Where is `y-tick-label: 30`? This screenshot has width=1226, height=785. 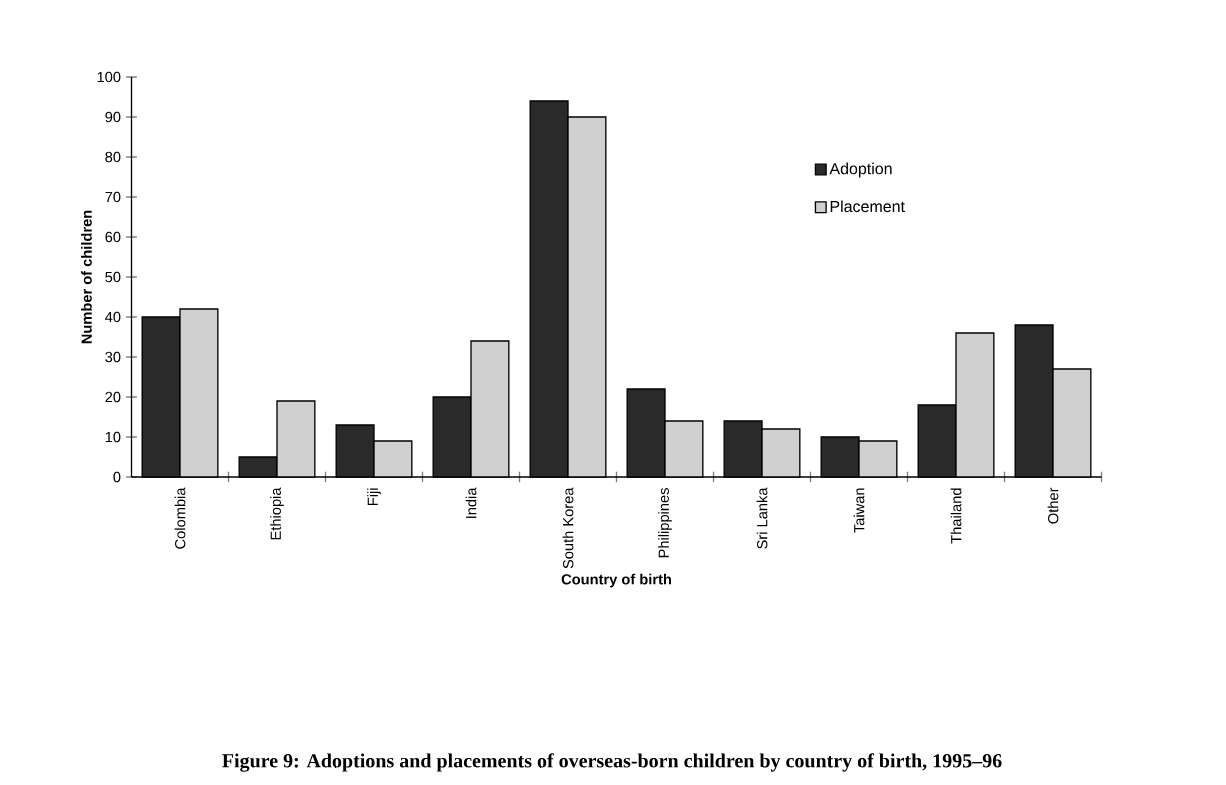 y-tick-label: 30 is located at coordinates (113, 357).